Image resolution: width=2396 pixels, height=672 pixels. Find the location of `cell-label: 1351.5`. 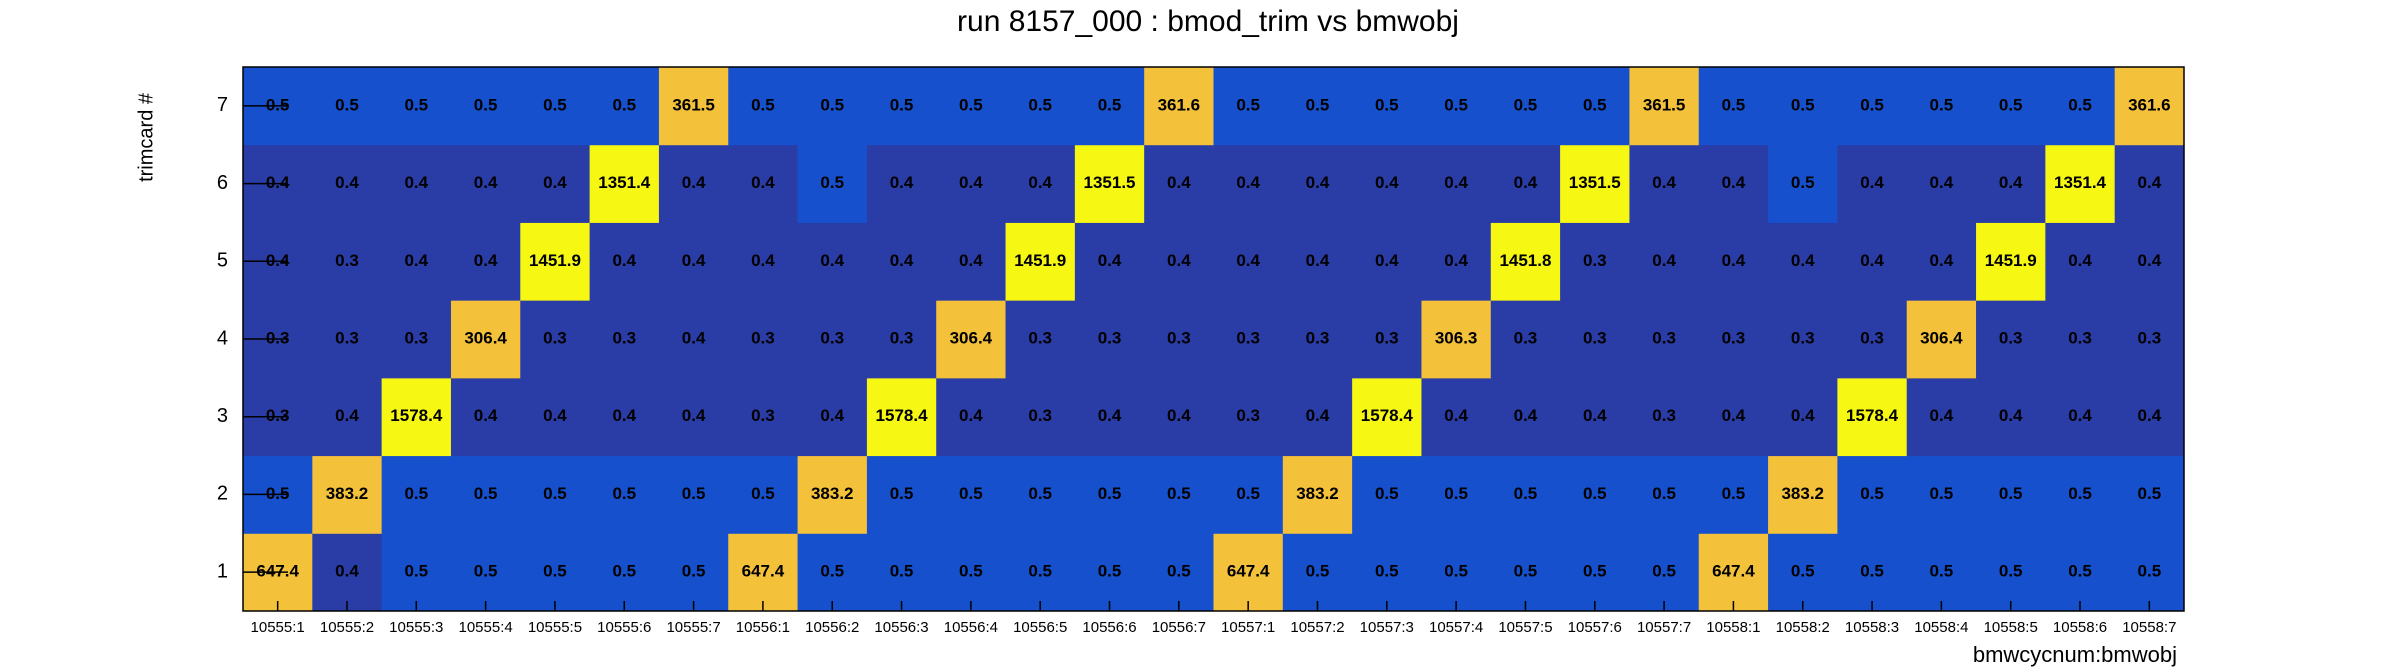

cell-label: 1351.5 is located at coordinates (1110, 182).